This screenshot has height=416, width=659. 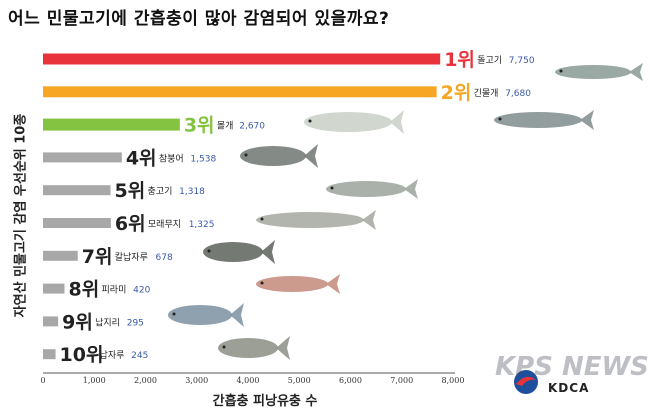 I want to click on rank-label: 10위, so click(x=82, y=355).